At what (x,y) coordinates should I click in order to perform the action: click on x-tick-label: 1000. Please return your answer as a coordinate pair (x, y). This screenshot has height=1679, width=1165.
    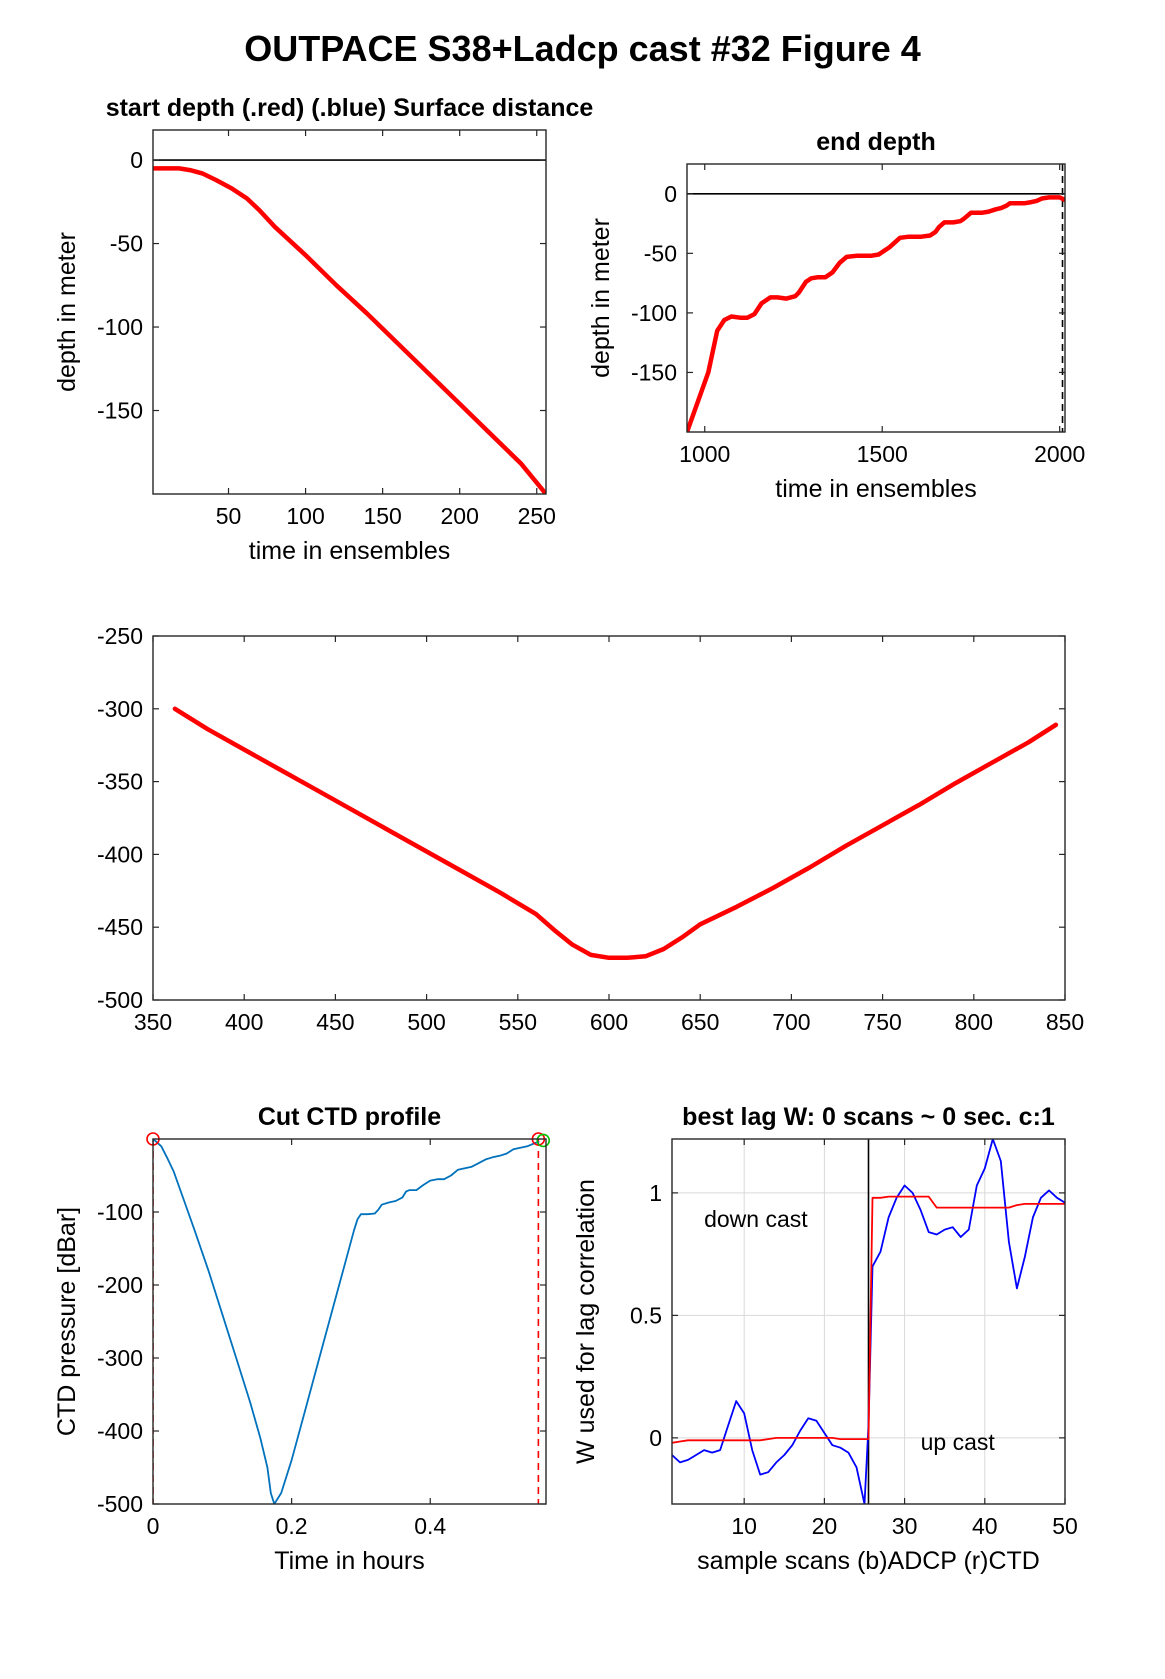
    Looking at the image, I should click on (704, 454).